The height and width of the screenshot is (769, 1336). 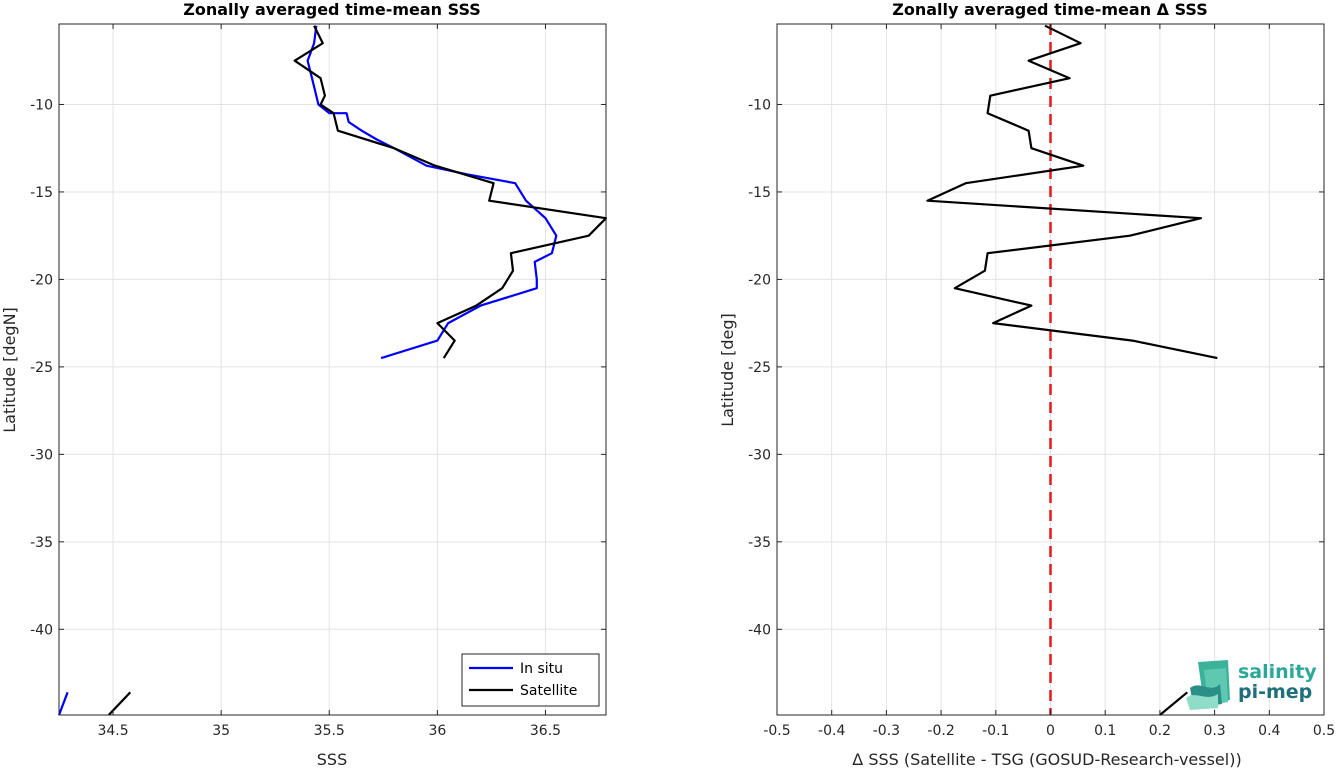 I want to click on legend-in-situ-label: In situ, so click(x=541, y=669).